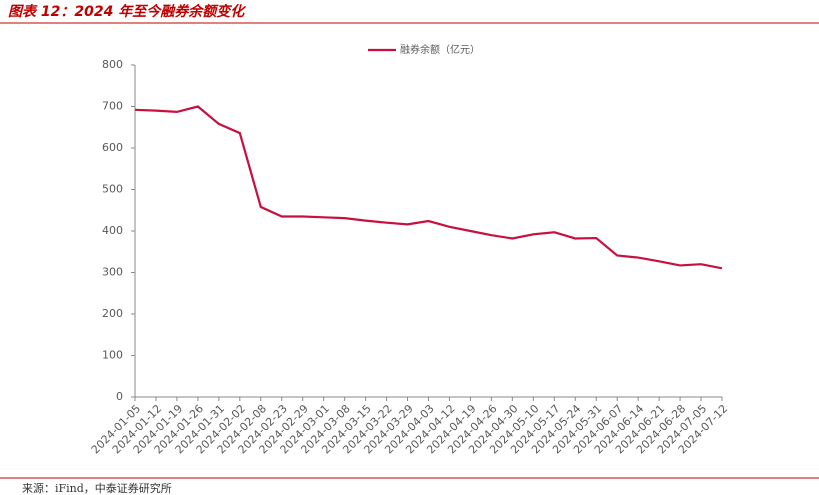  Describe the element at coordinates (112, 147) in the screenshot. I see `y-tick-label: 600` at that location.